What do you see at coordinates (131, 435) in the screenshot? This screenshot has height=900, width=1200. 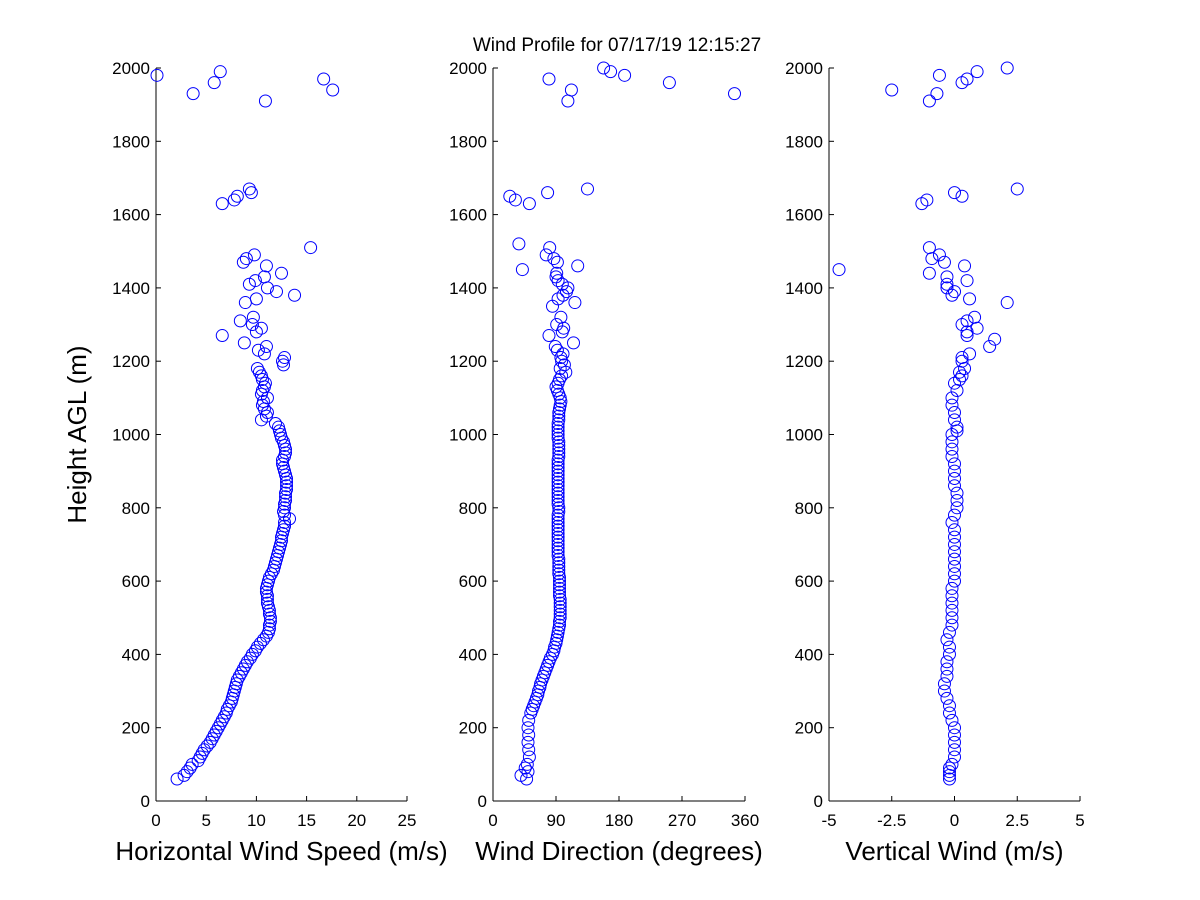 I see `y-tick-label: 1000` at bounding box center [131, 435].